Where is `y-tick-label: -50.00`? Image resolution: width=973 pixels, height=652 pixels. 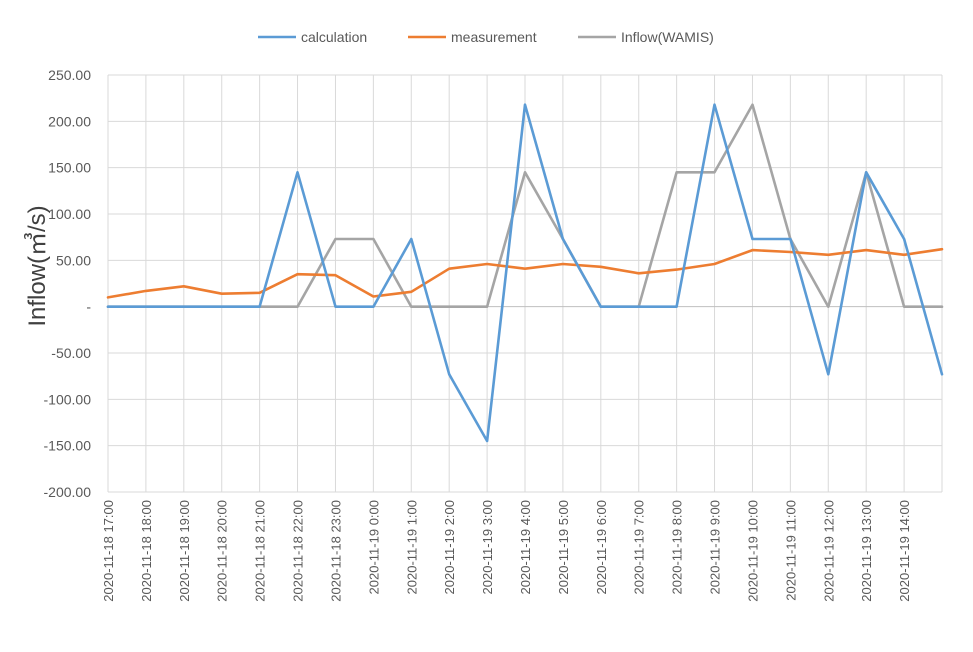 y-tick-label: -50.00 is located at coordinates (71, 353).